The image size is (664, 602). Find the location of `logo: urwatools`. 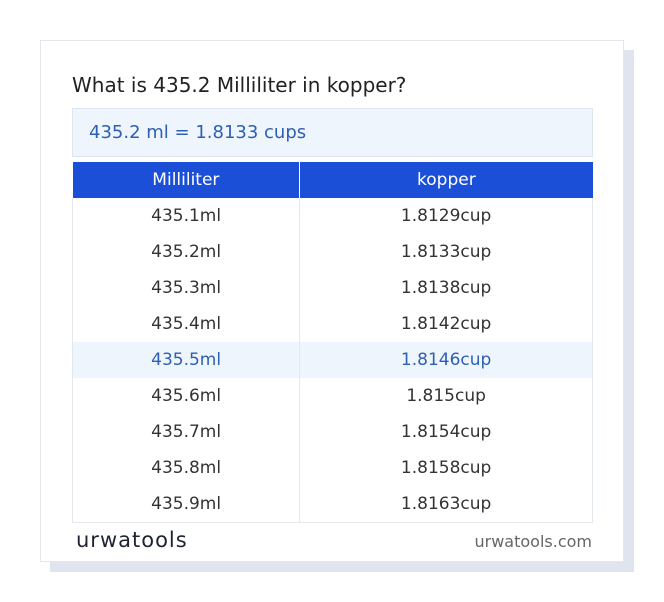

logo: urwatools is located at coordinates (132, 540).